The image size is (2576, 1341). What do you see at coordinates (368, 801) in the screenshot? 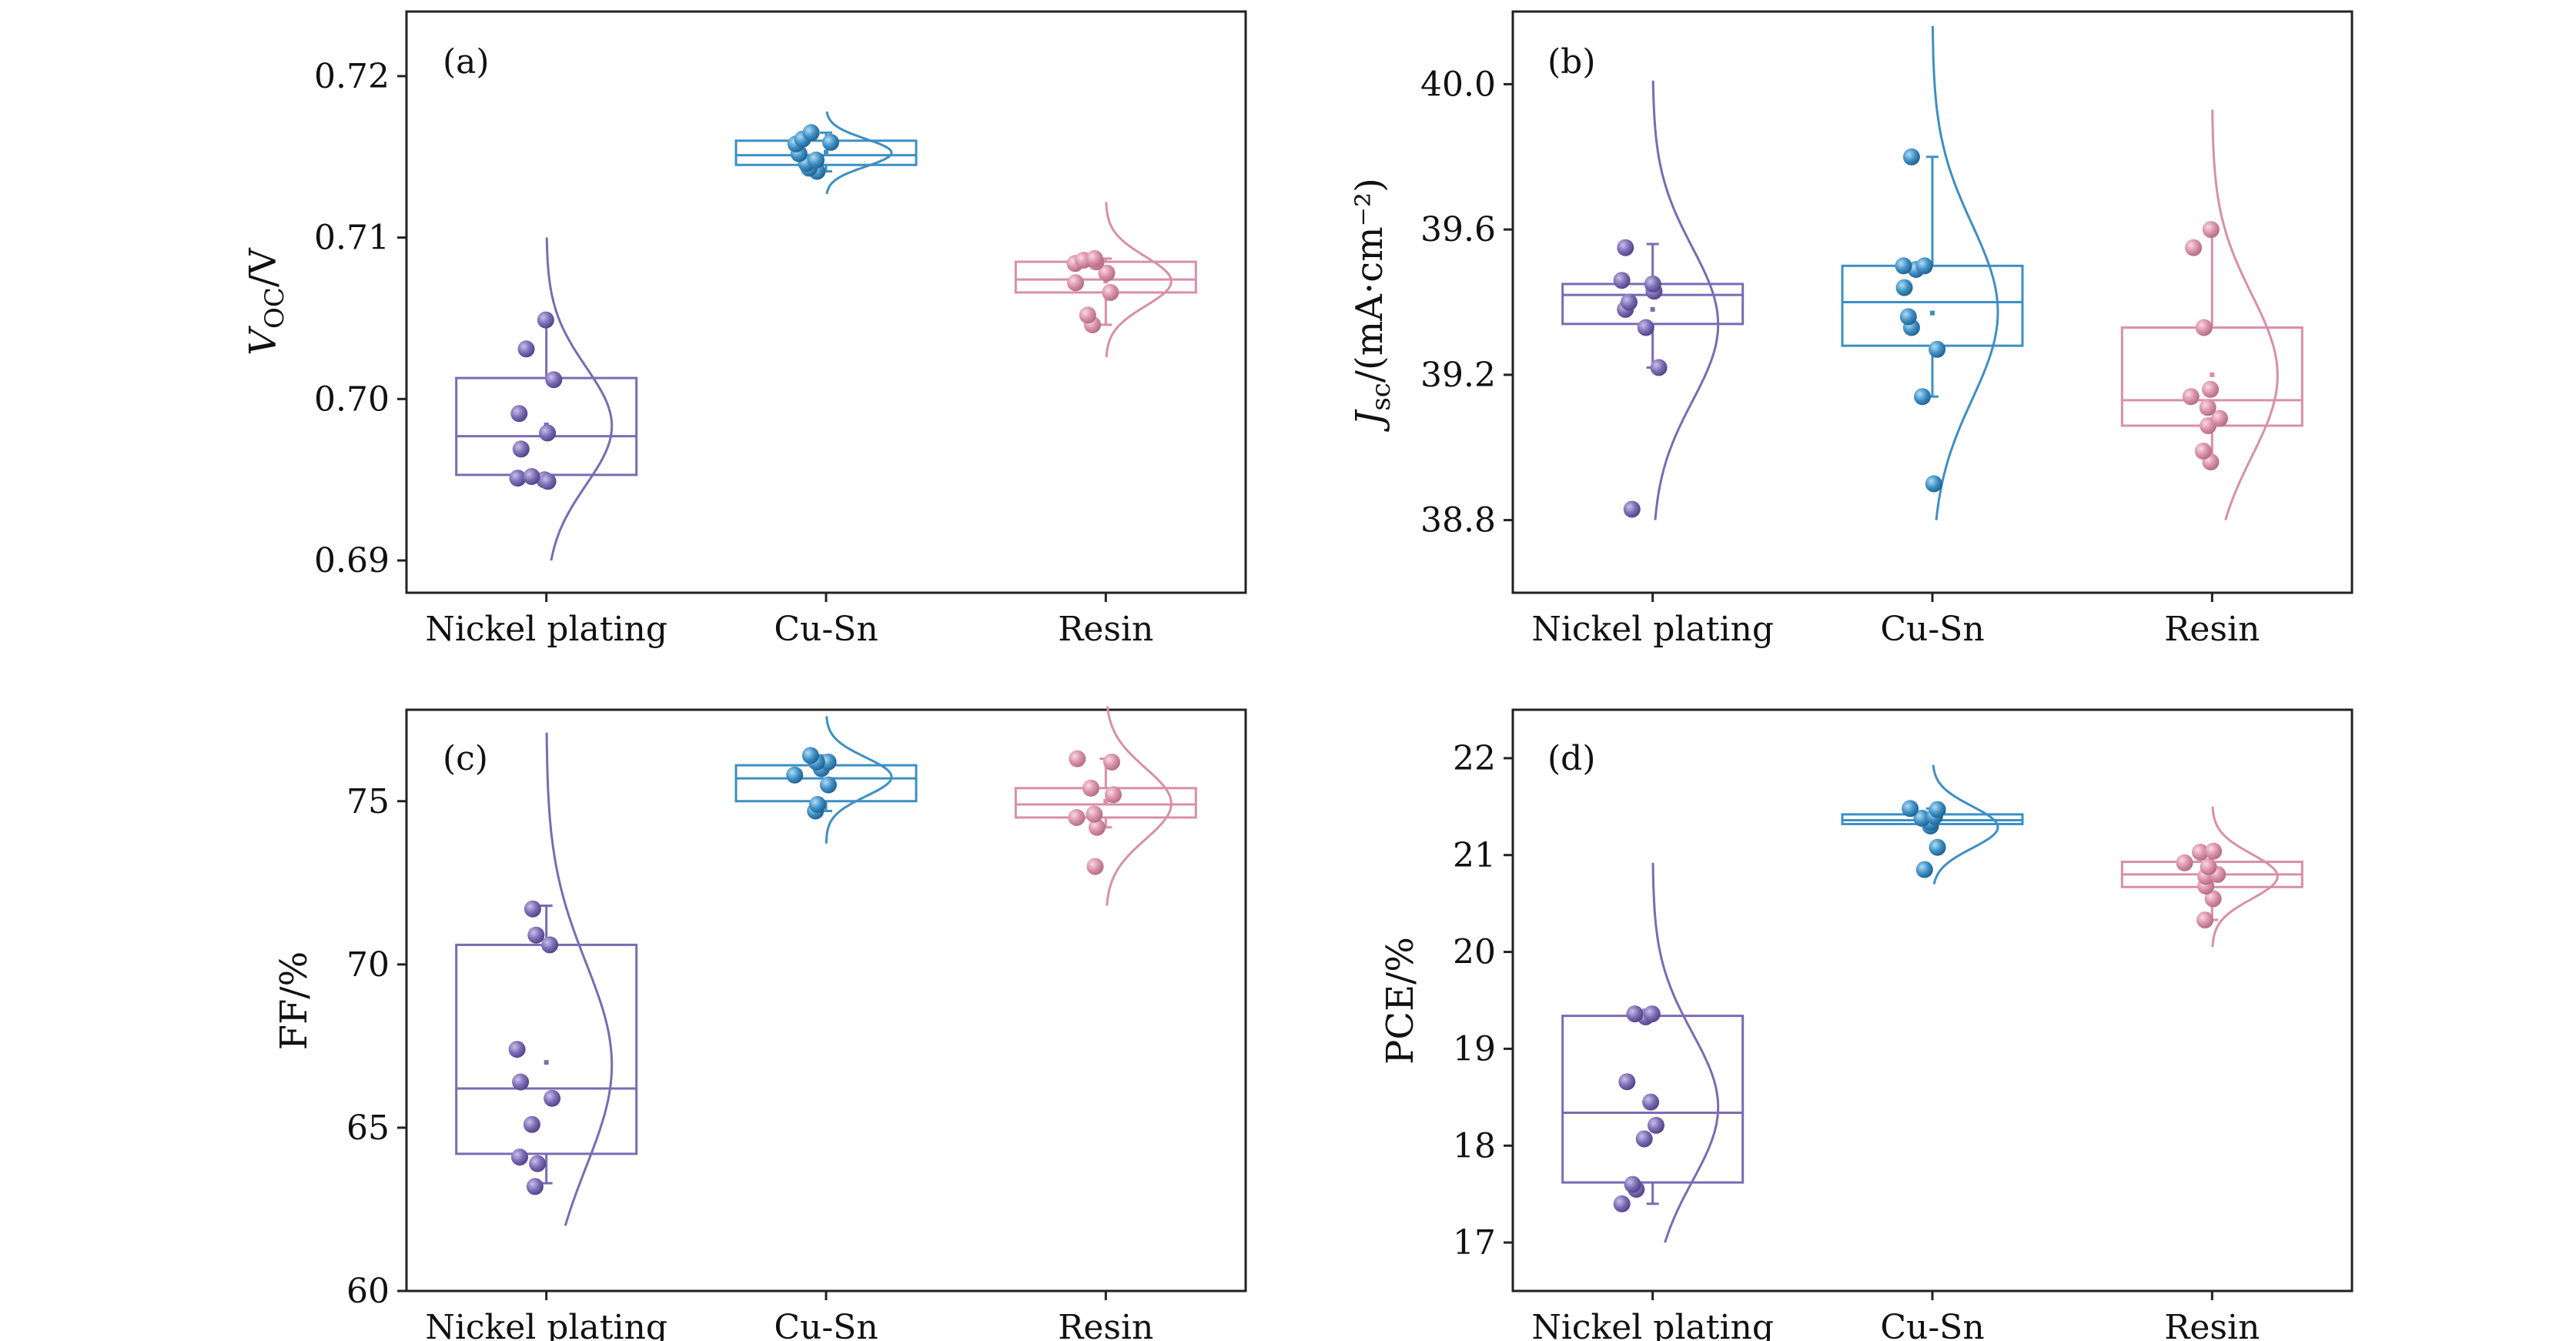
I see `panel-c-ytick-label: 75` at bounding box center [368, 801].